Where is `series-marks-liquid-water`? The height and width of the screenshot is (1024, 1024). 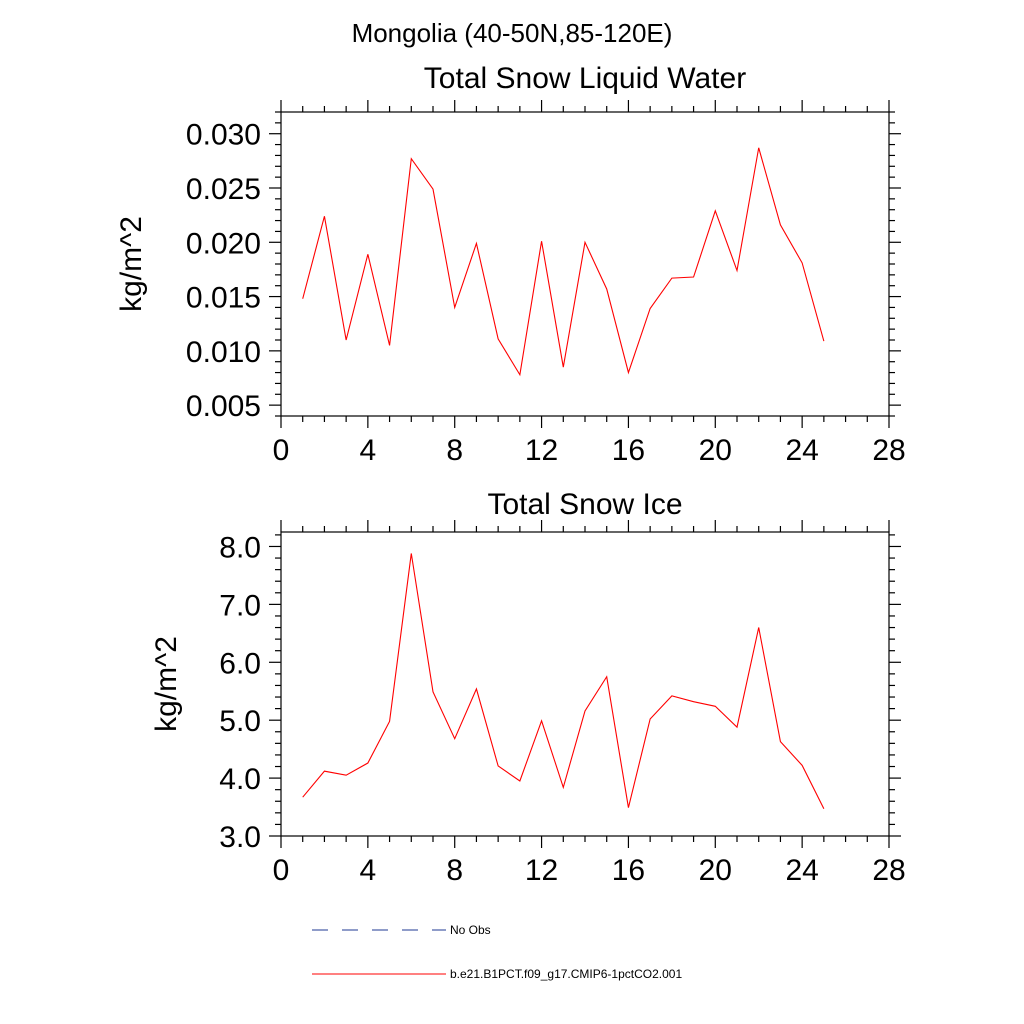 series-marks-liquid-water is located at coordinates (563, 261).